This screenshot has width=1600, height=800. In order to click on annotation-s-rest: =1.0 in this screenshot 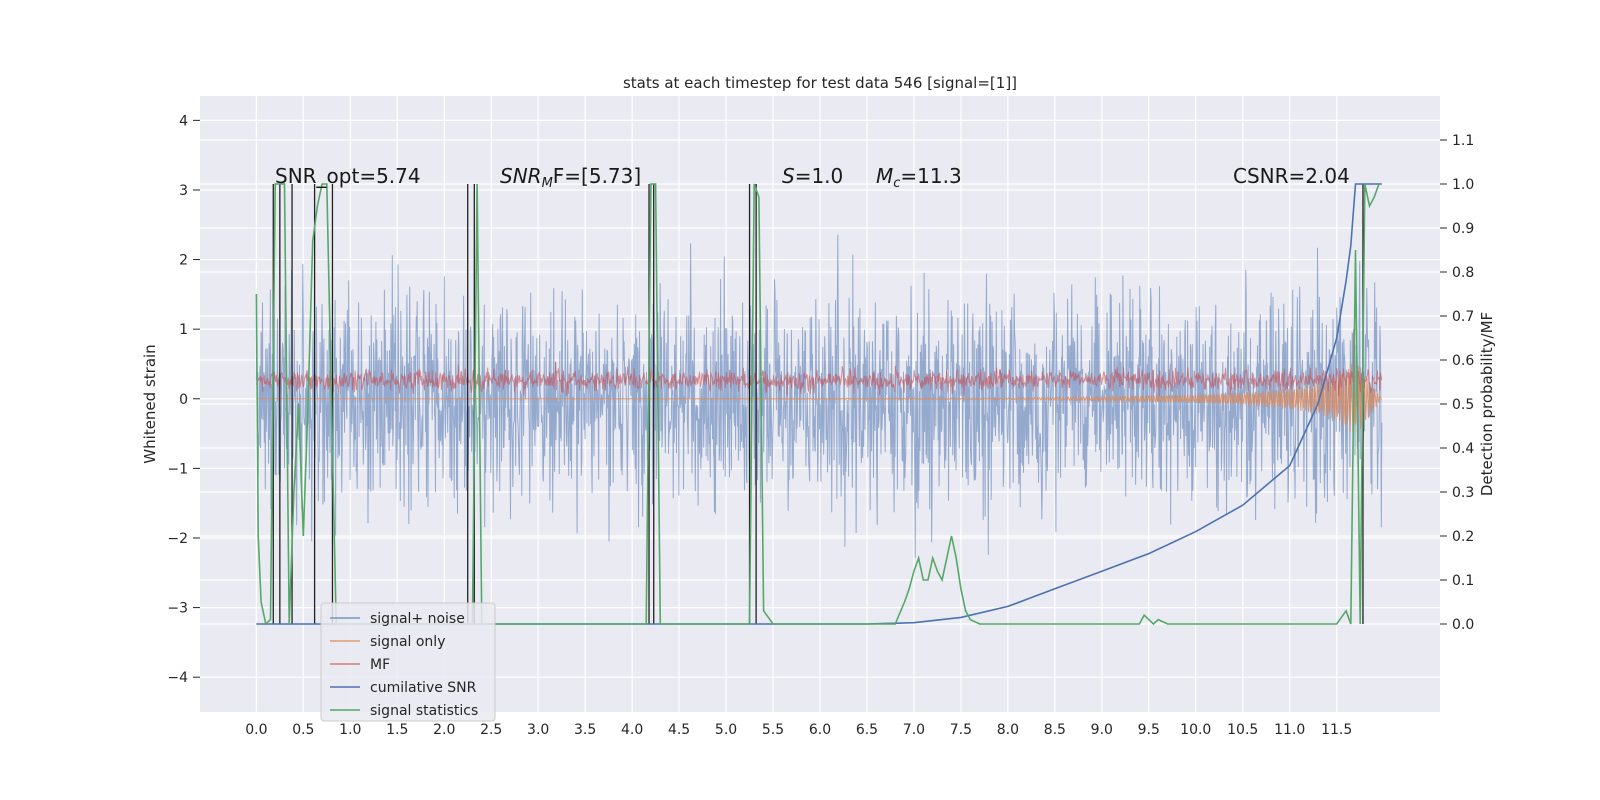, I will do `click(819, 176)`.